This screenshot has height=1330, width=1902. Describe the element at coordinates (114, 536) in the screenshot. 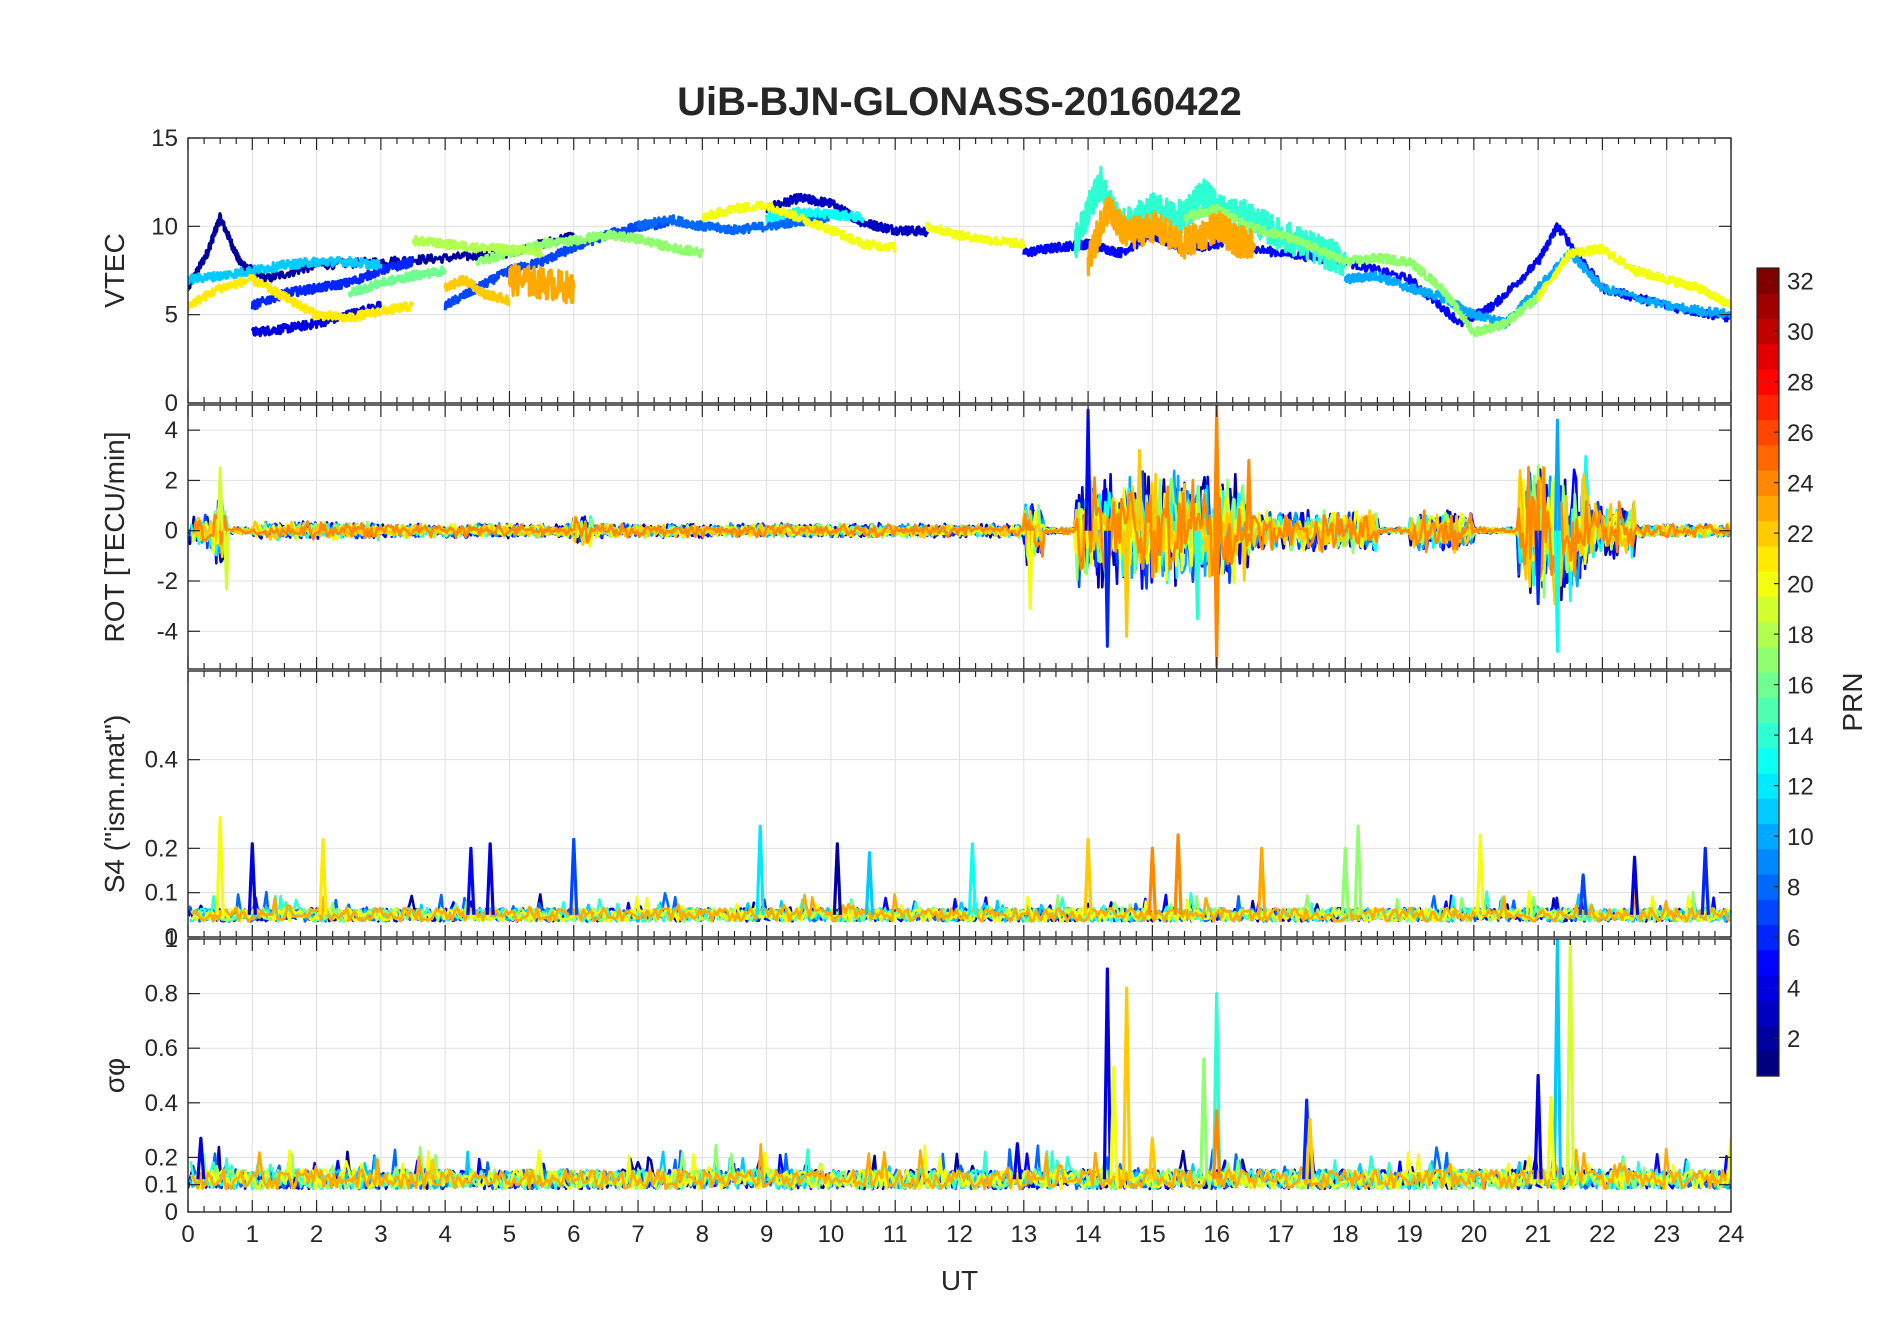

I see `y-axis-label-rot: ROT [TECU/min]` at that location.